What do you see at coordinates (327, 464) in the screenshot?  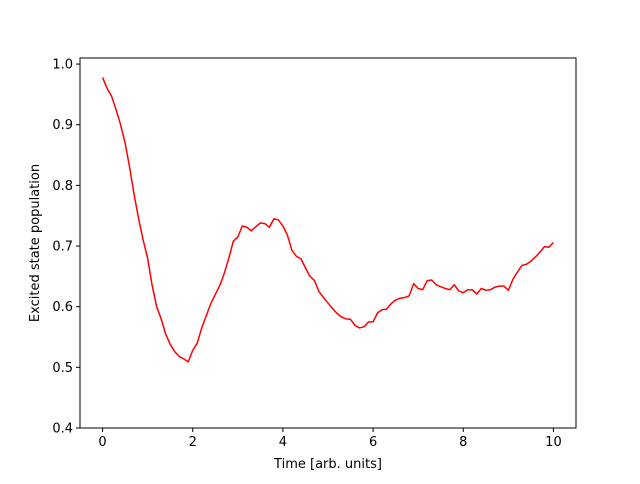 I see `x-axis-label: Time [arb. units]` at bounding box center [327, 464].